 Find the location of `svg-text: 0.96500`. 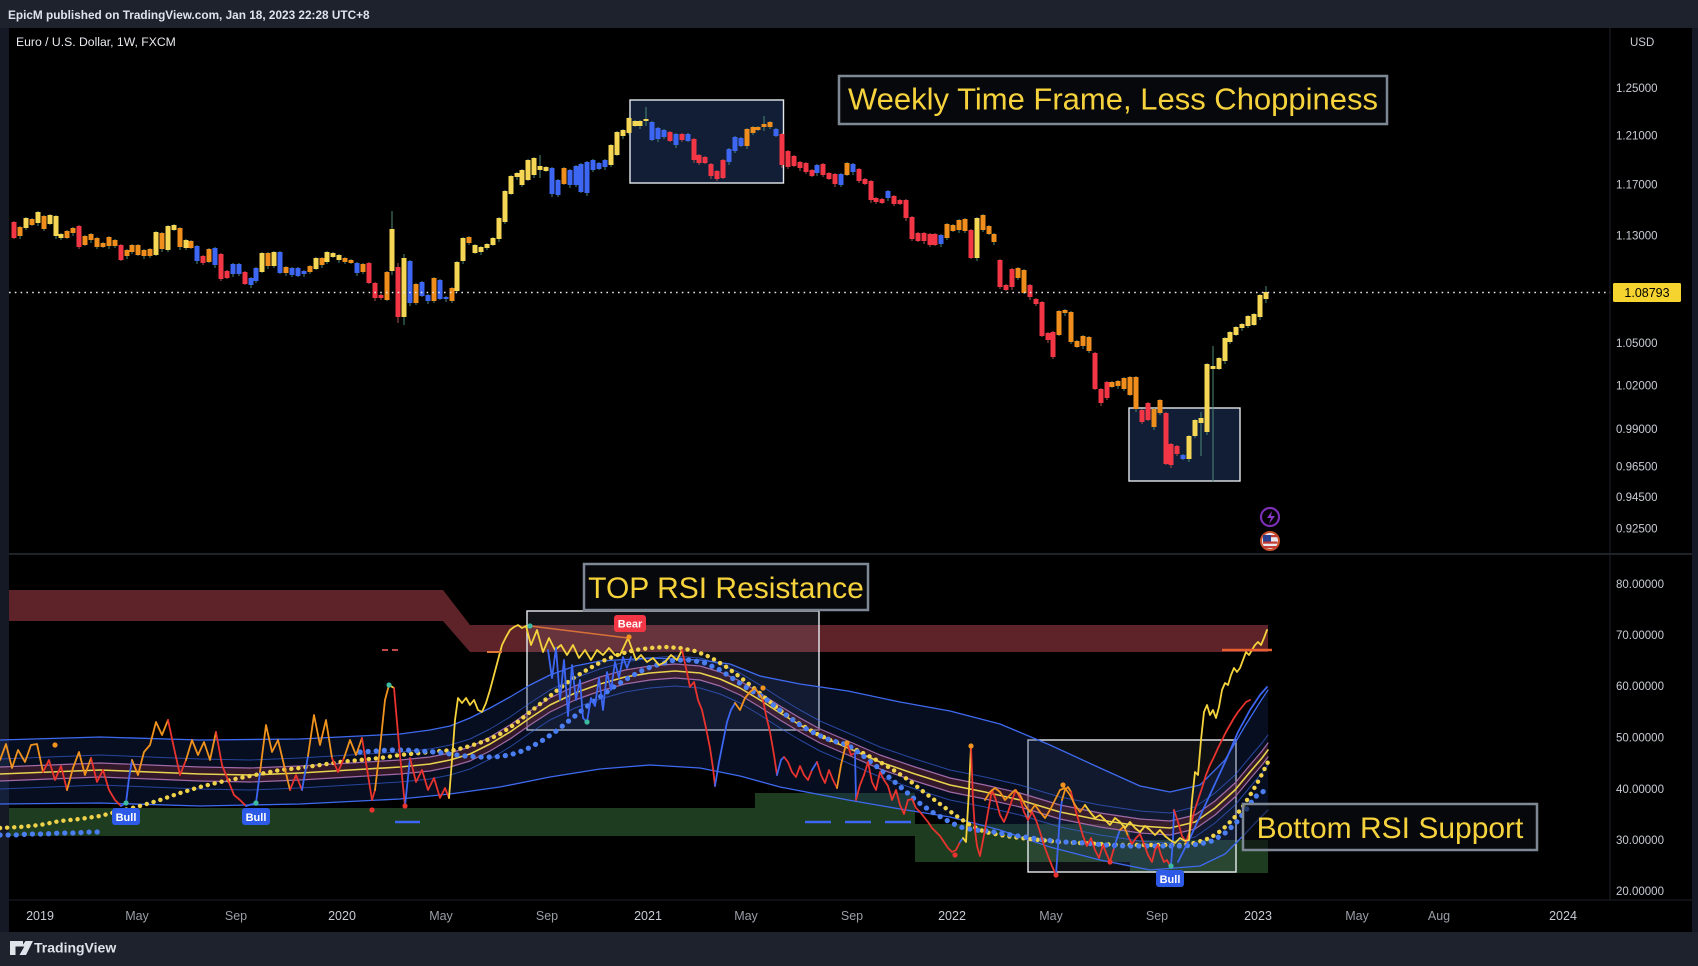

svg-text: 0.96500 is located at coordinates (1637, 468).